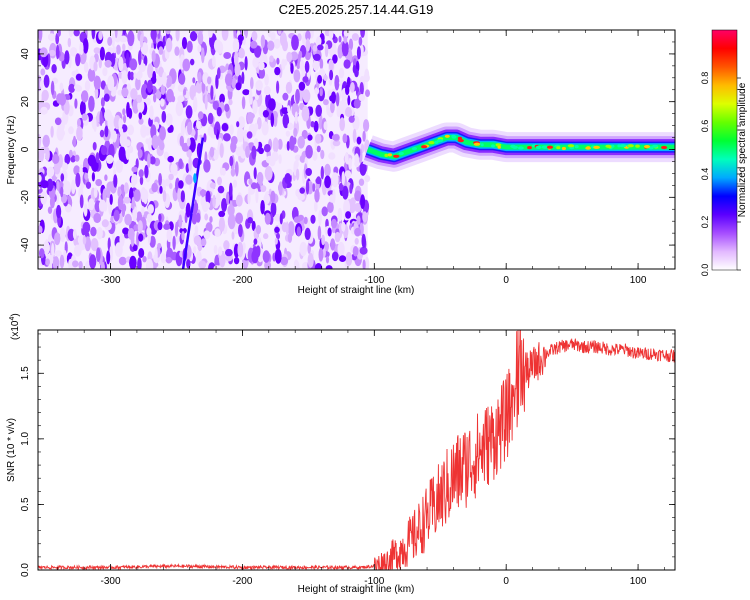  Describe the element at coordinates (25, 54) in the screenshot. I see `y-tick-label: 40` at that location.